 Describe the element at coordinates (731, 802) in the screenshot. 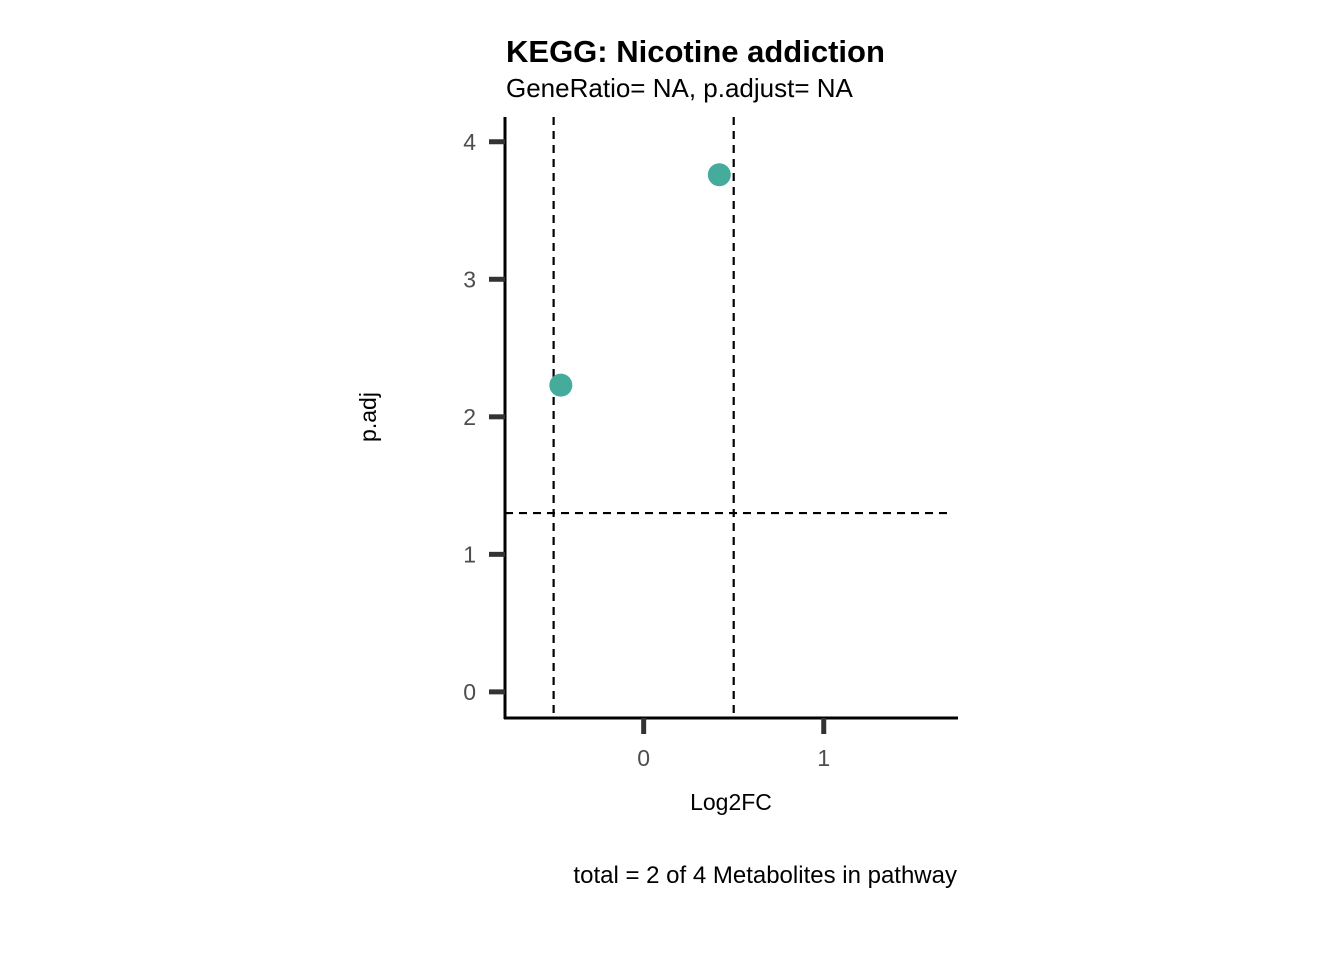

I see `x-axis-title: Log2FC` at that location.